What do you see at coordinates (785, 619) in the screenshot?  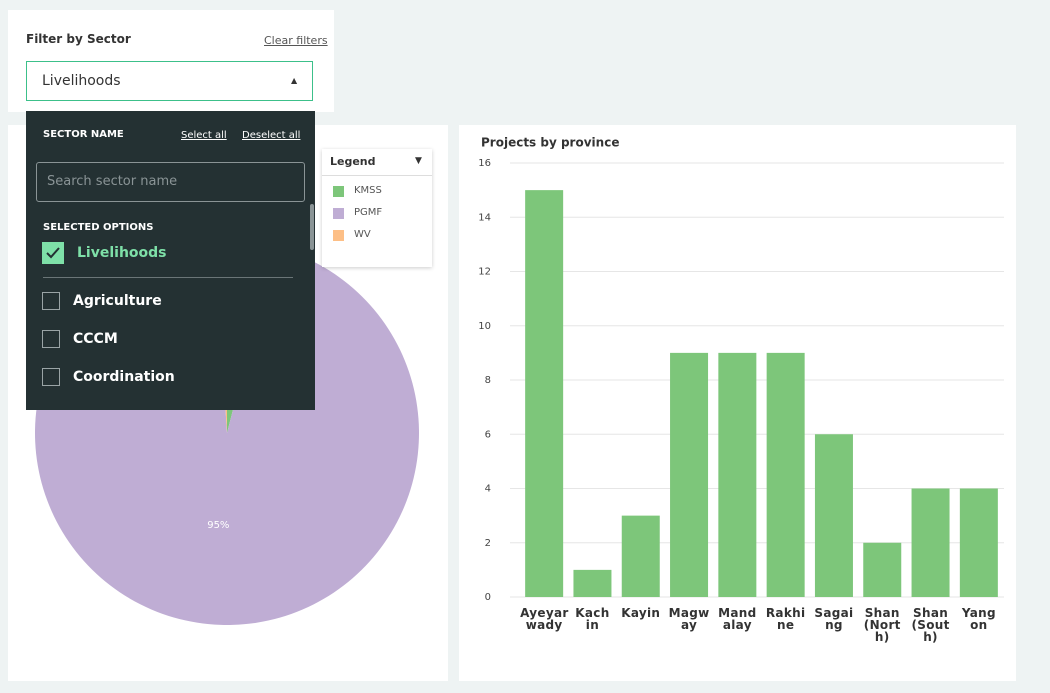 I see `x-tick-label: Rakhi ne` at bounding box center [785, 619].